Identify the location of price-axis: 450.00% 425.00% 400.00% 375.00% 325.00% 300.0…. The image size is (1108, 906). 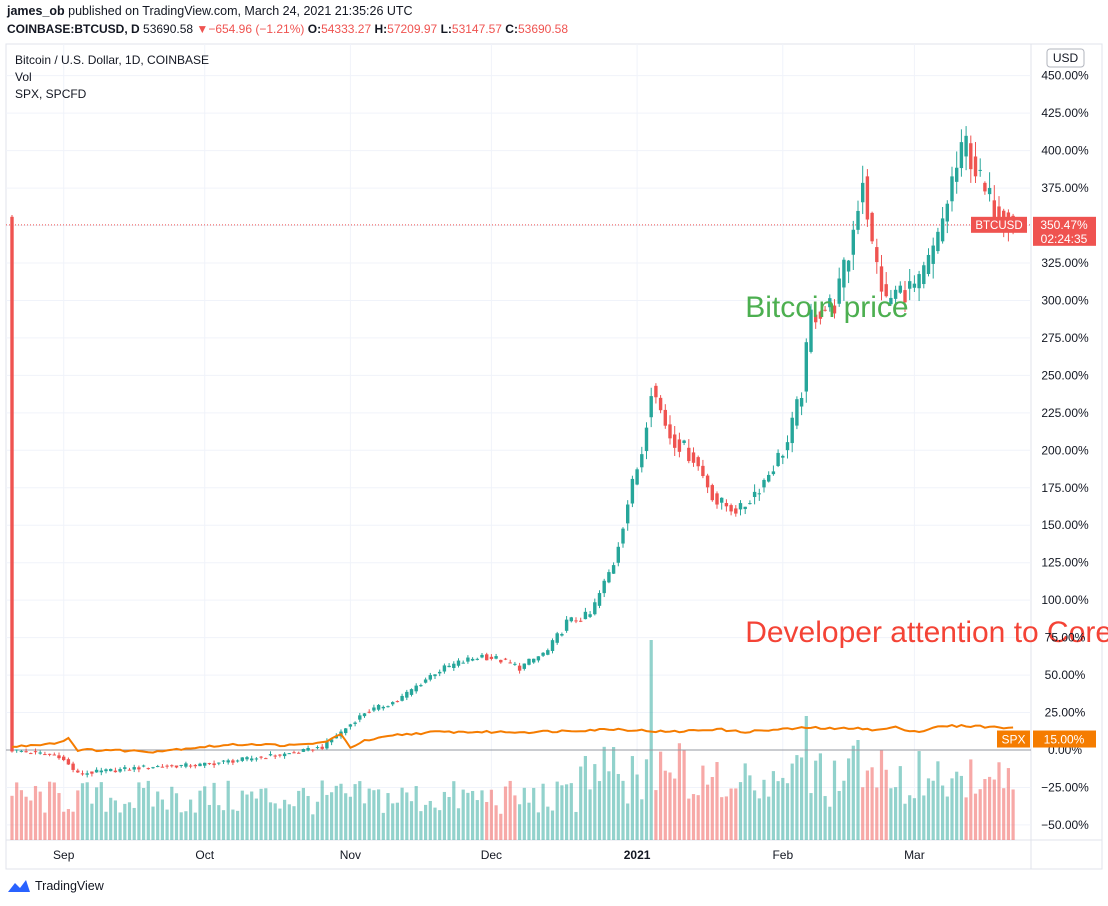
(1065, 450).